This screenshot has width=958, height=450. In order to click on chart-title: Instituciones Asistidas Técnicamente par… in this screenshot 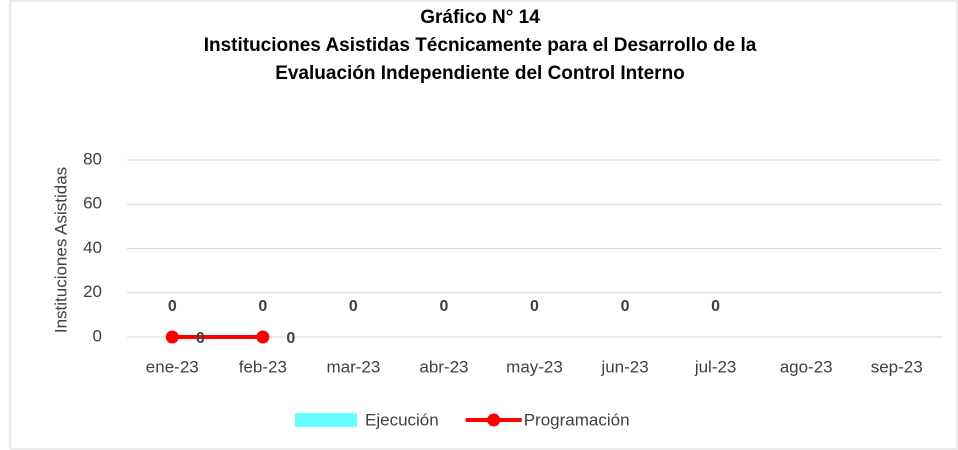, I will do `click(480, 45)`.